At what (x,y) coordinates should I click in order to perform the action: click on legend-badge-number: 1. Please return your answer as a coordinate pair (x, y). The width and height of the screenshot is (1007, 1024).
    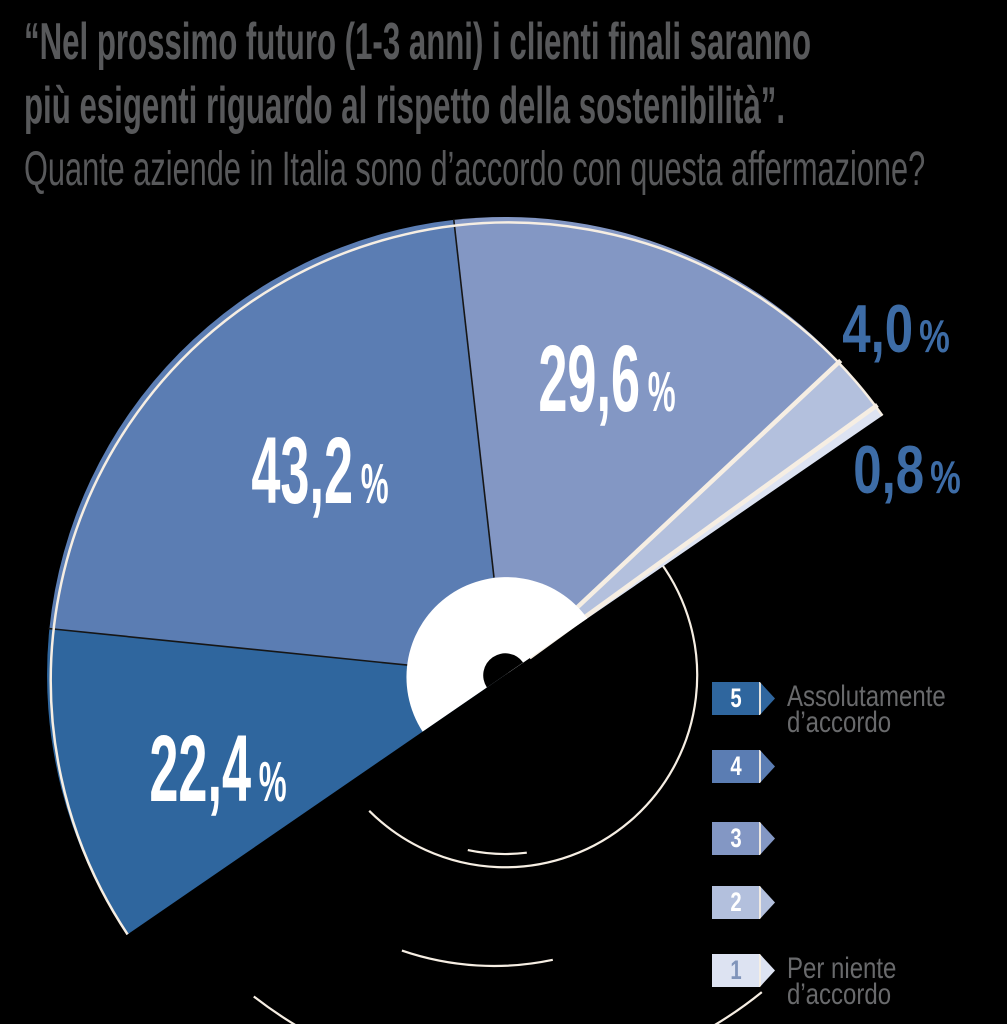
    Looking at the image, I should click on (736, 970).